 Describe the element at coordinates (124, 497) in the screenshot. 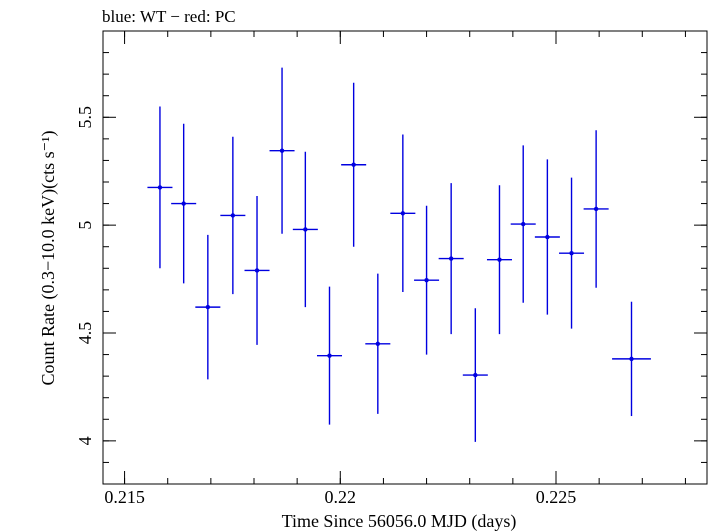

I see `x-tick-label: 0.215` at that location.